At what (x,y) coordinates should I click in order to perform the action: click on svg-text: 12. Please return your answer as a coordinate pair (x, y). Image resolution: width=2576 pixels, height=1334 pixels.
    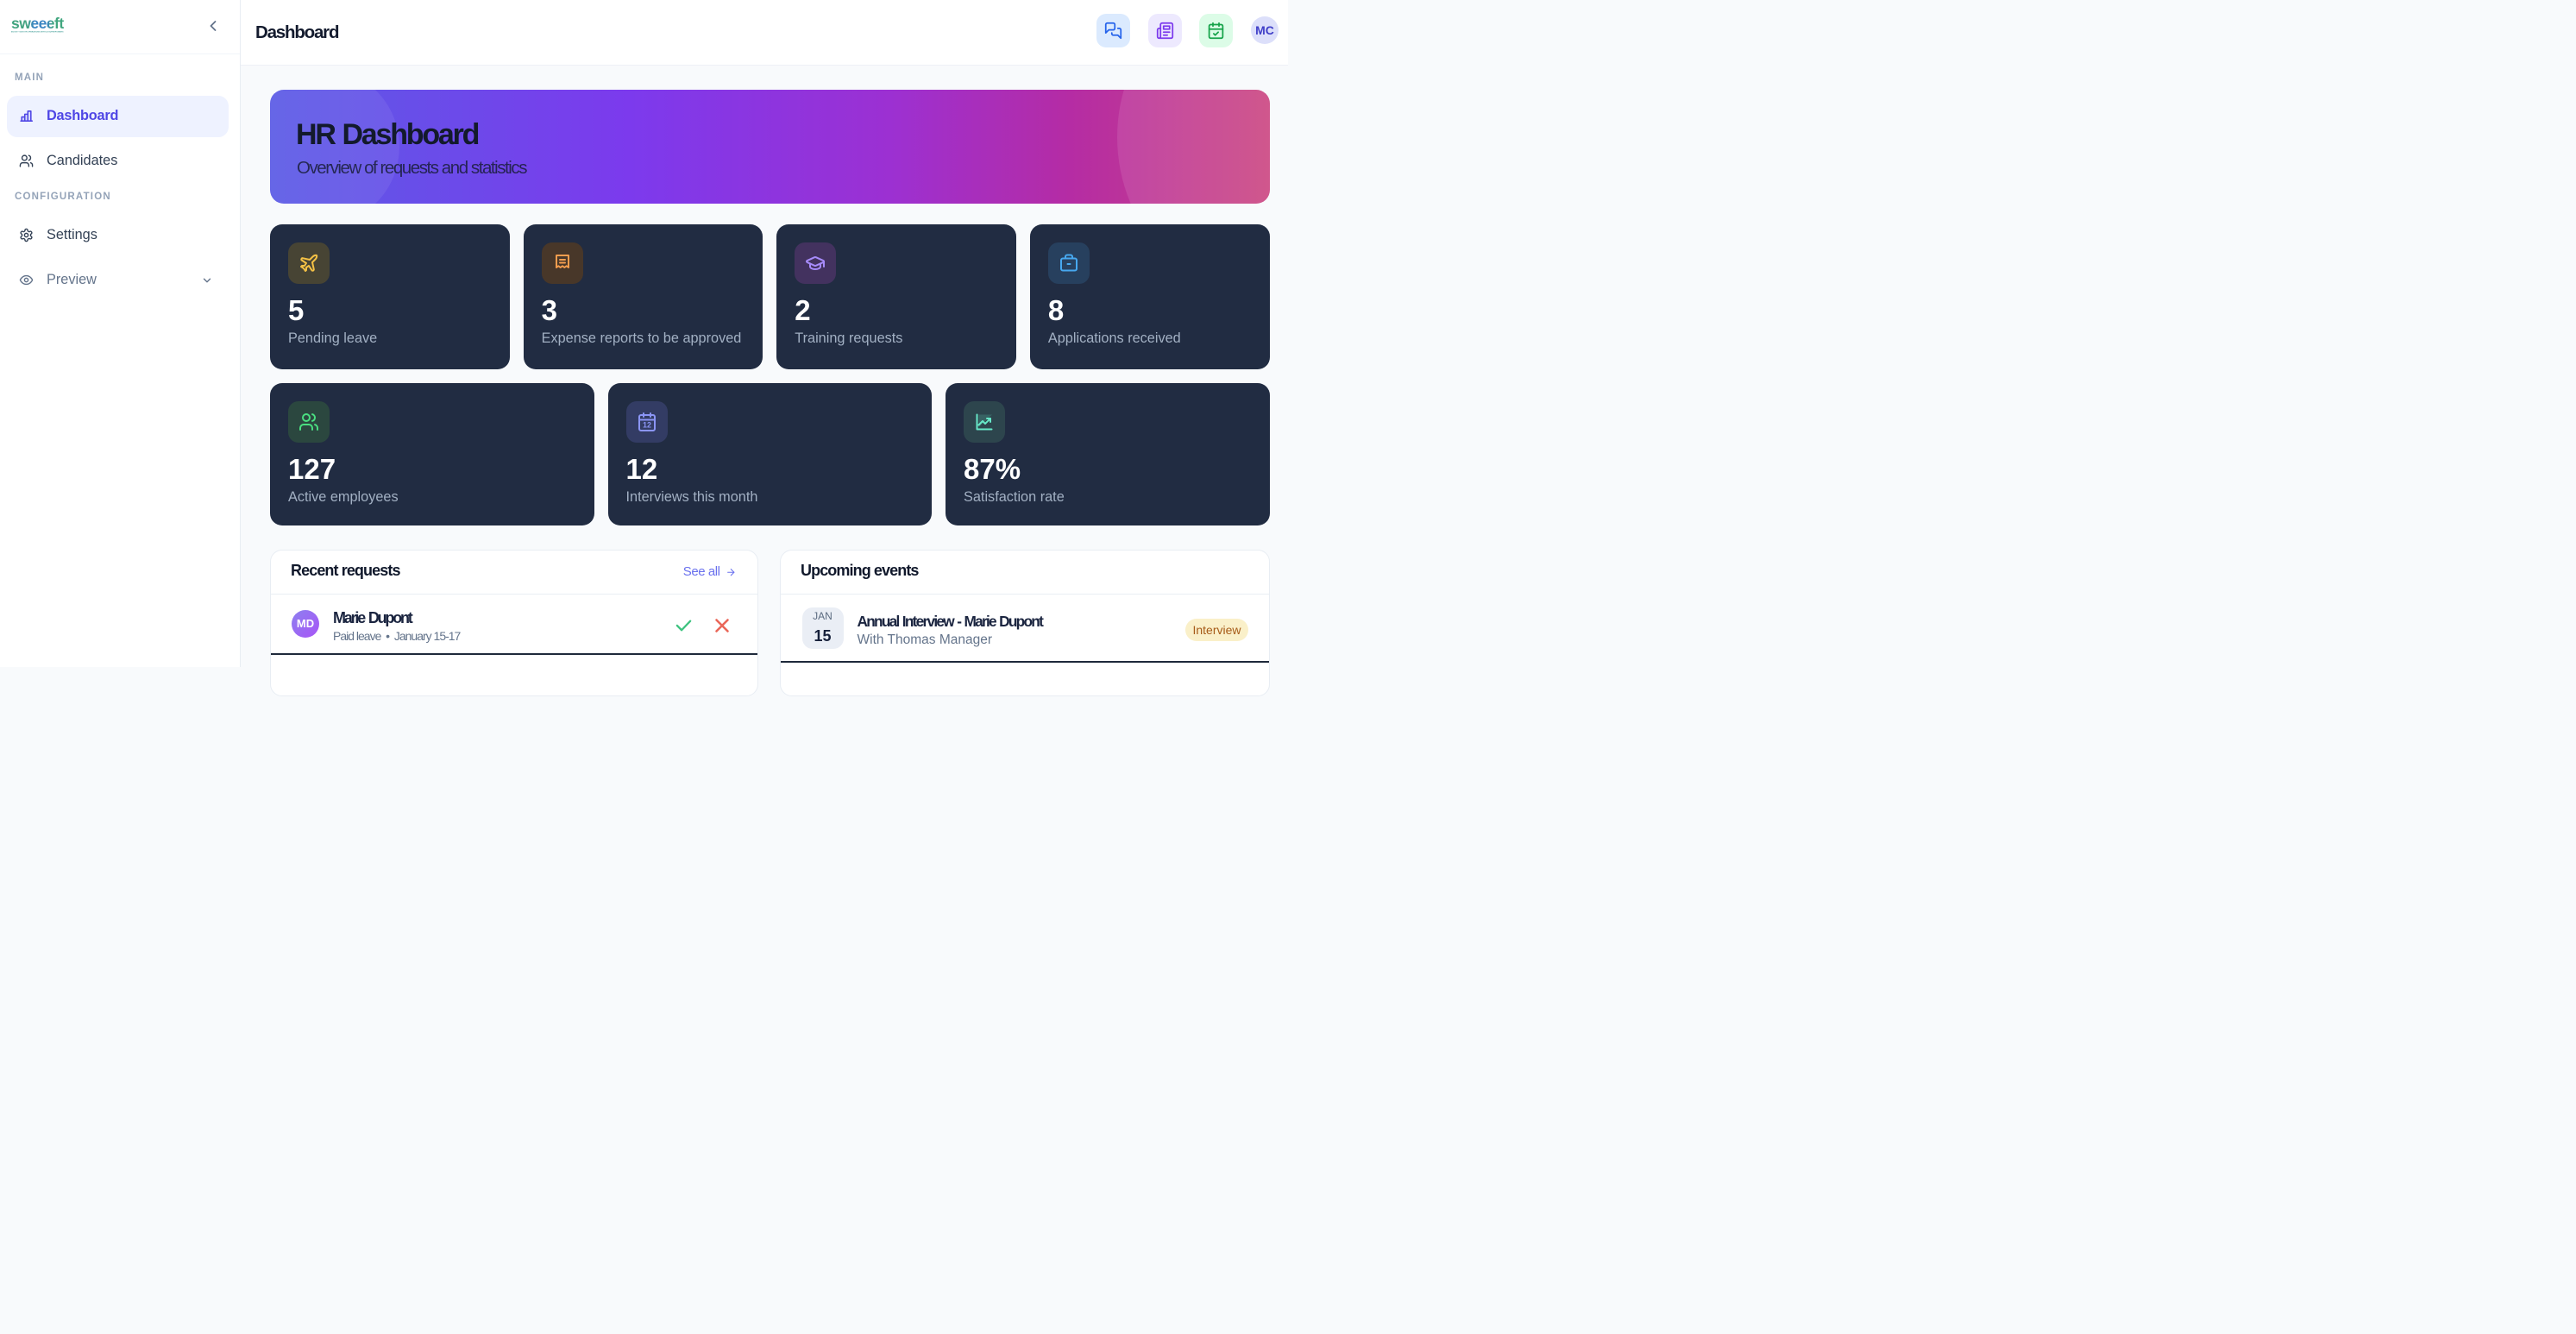
    Looking at the image, I should click on (646, 424).